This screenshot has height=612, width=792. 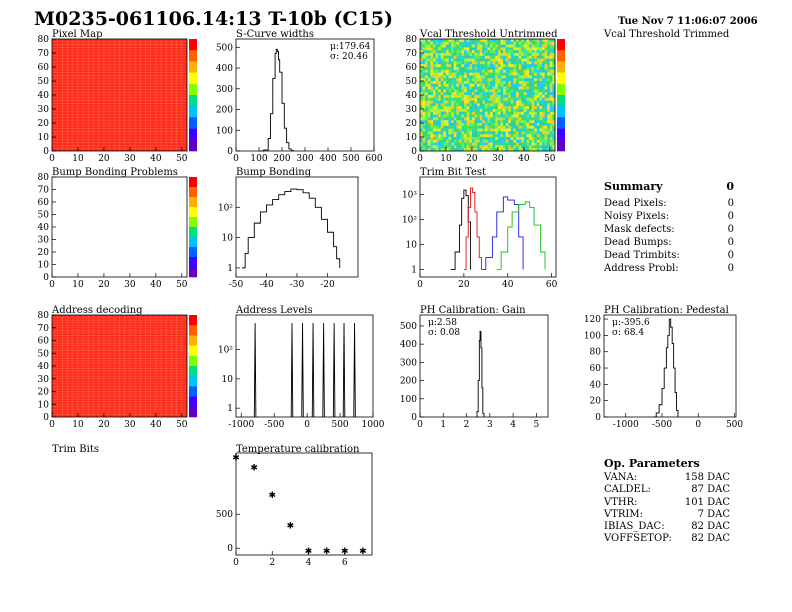 I want to click on stats-label: μ:2.58, so click(x=442, y=323).